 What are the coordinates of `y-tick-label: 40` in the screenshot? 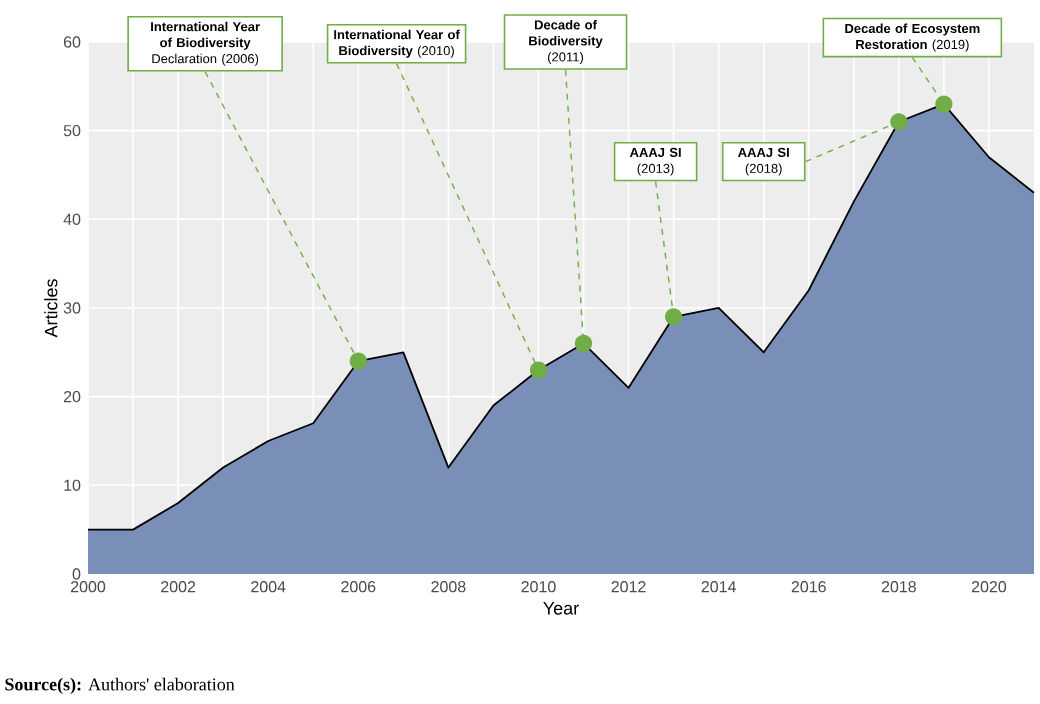 It's located at (72, 219).